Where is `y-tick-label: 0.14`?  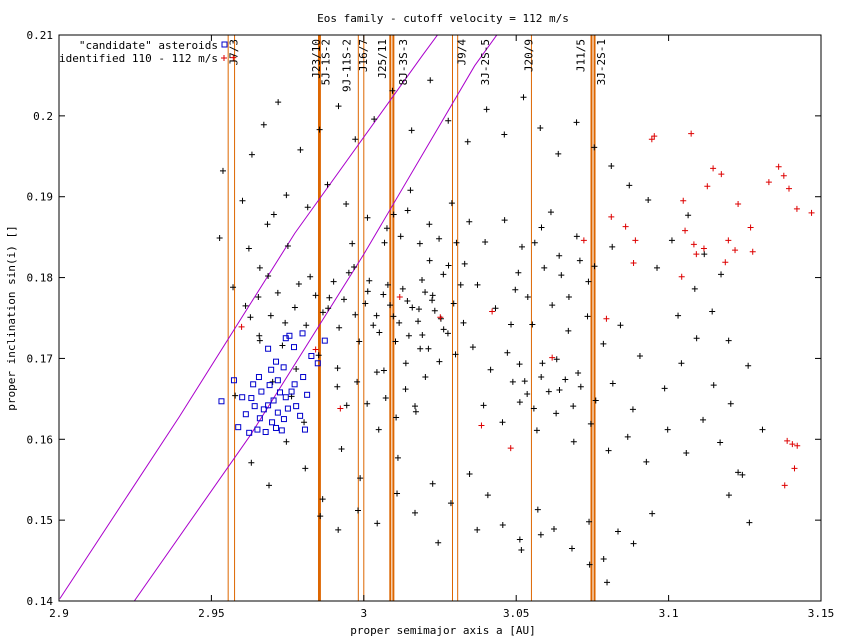 y-tick-label: 0.14 is located at coordinates (40, 601).